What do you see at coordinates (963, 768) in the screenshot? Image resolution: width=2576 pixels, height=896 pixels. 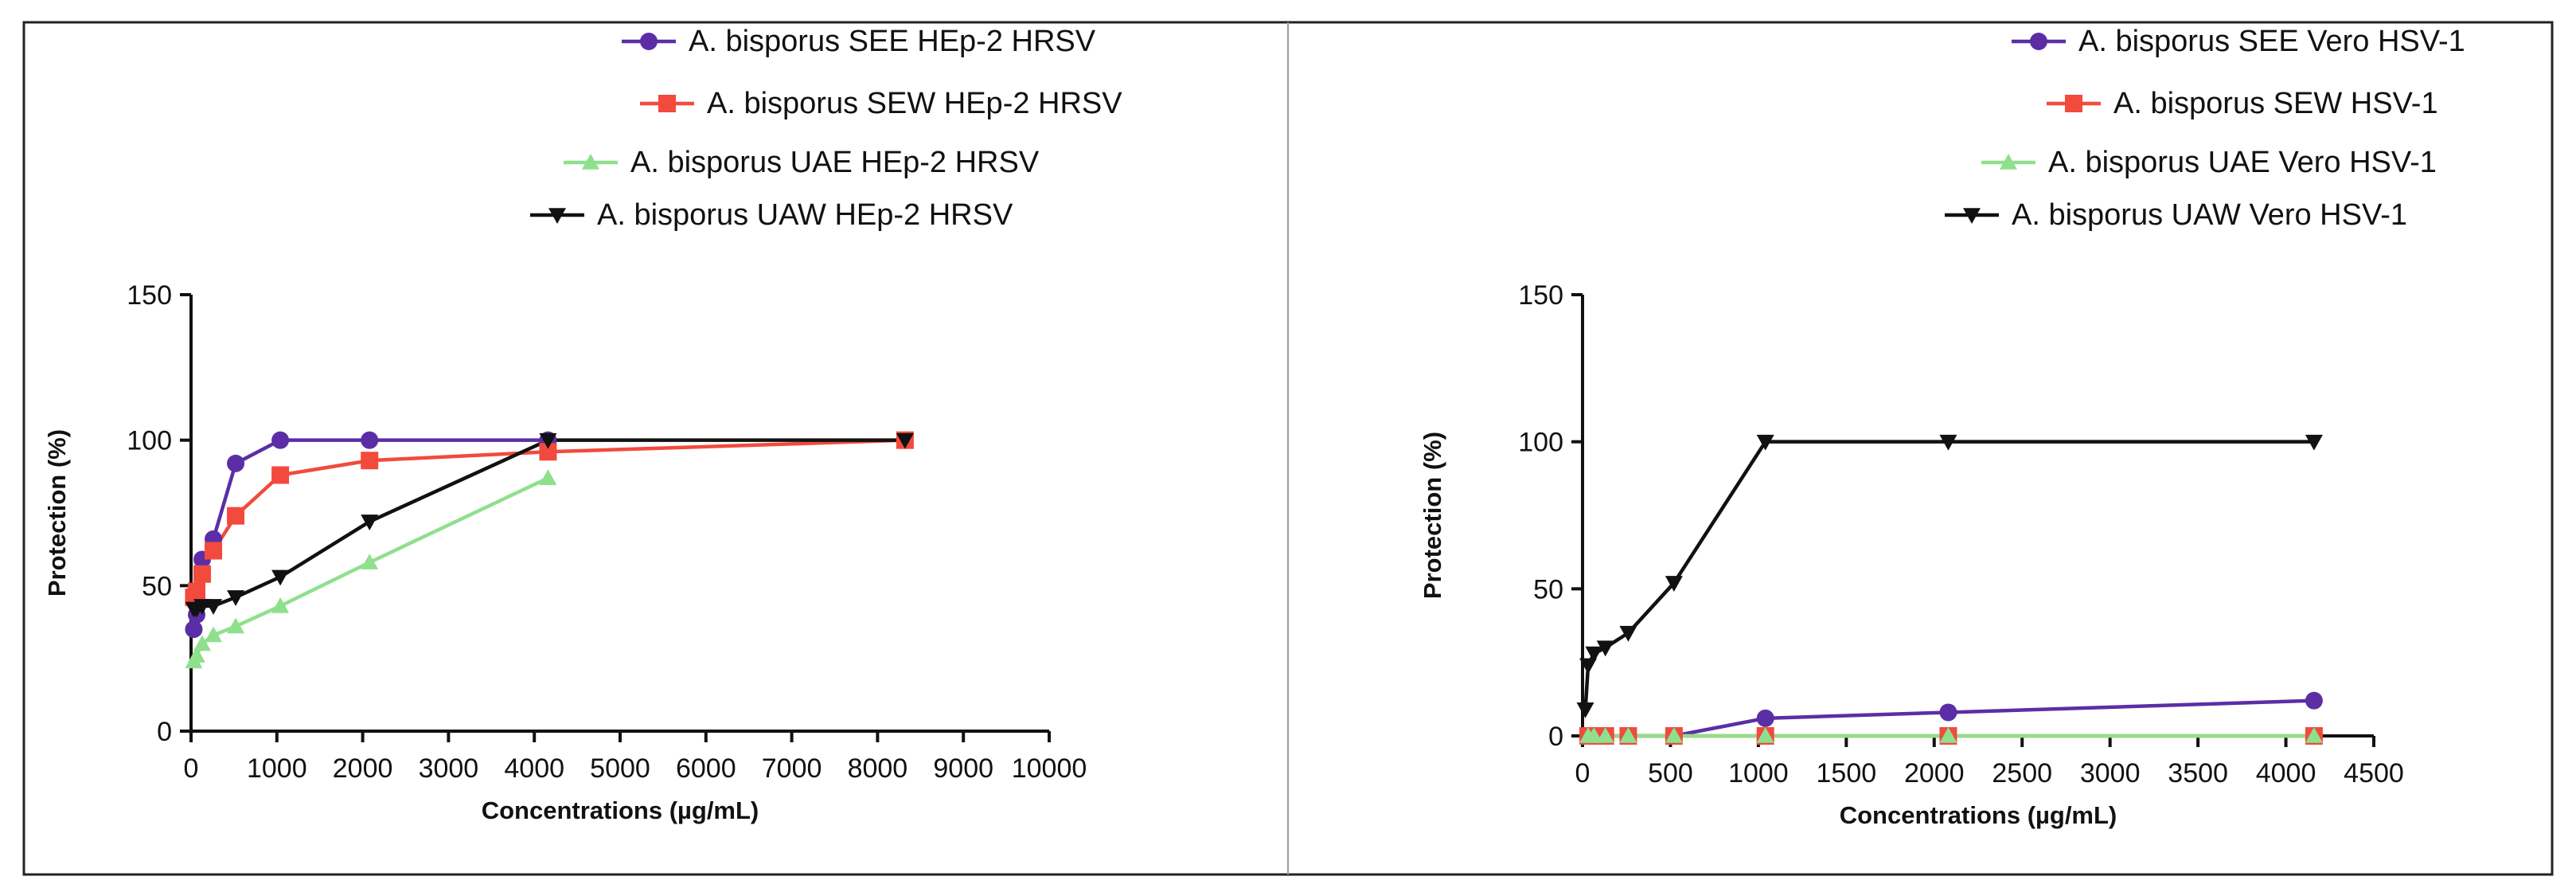 I see `x-tick-label: 9000` at bounding box center [963, 768].